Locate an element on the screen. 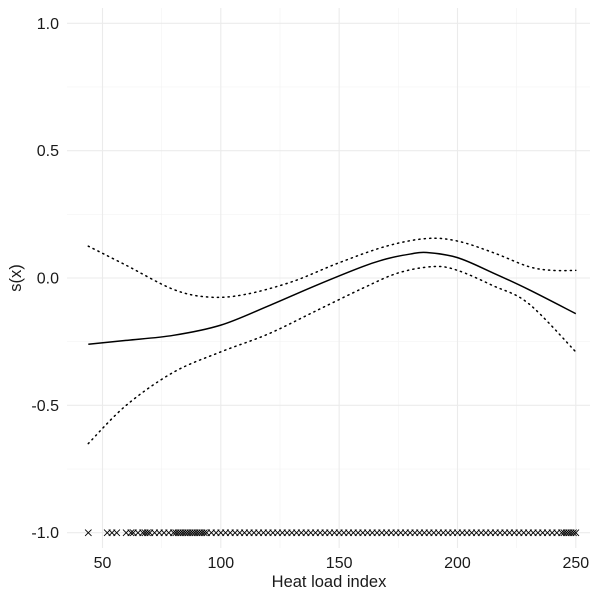 The height and width of the screenshot is (605, 600). y-tick-label: -1.0 is located at coordinates (45, 533).